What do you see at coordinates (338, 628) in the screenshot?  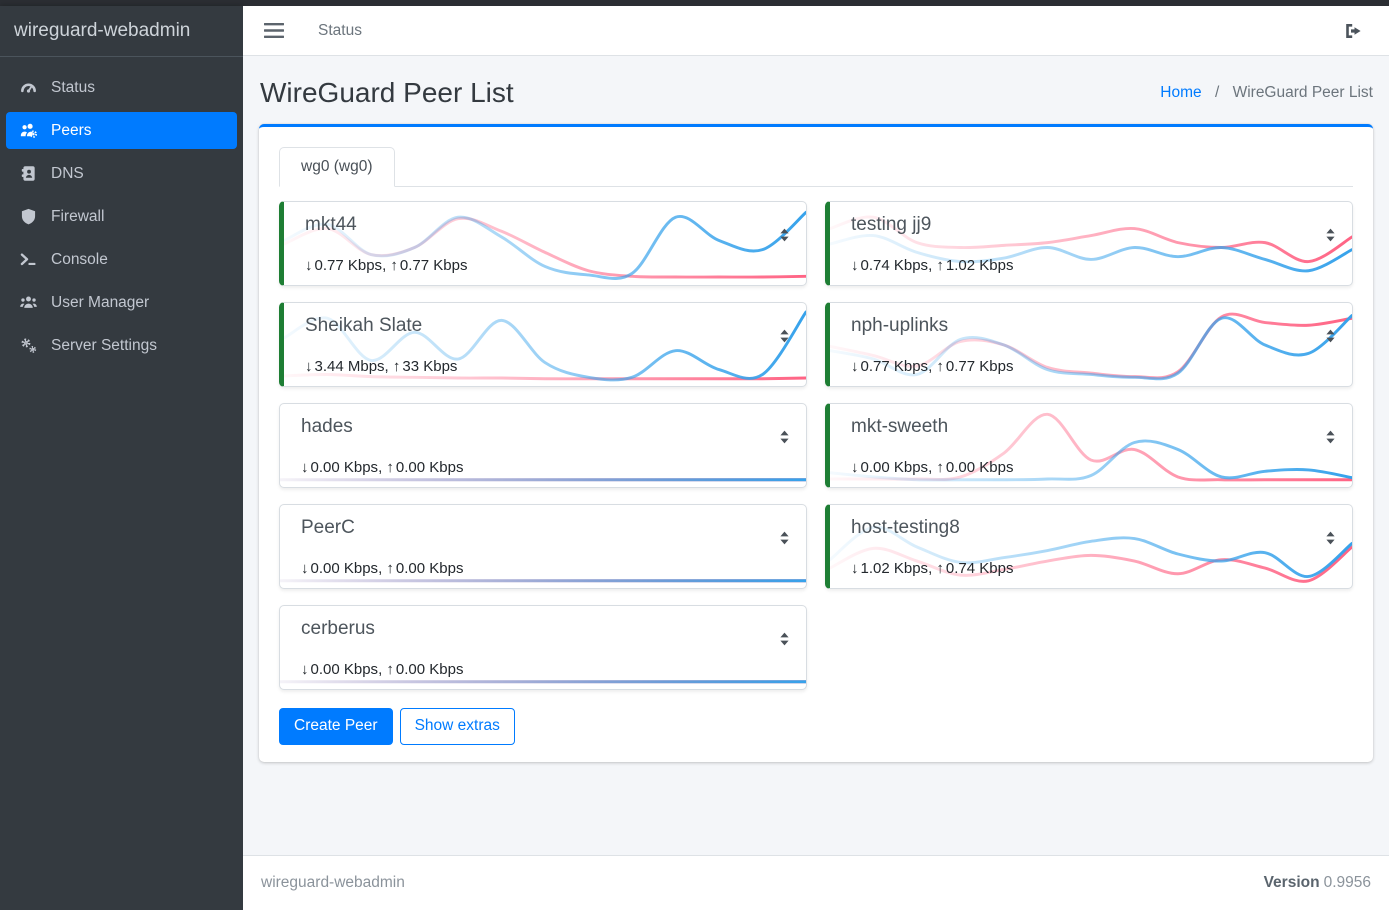 I see `peer-name: cerberus` at bounding box center [338, 628].